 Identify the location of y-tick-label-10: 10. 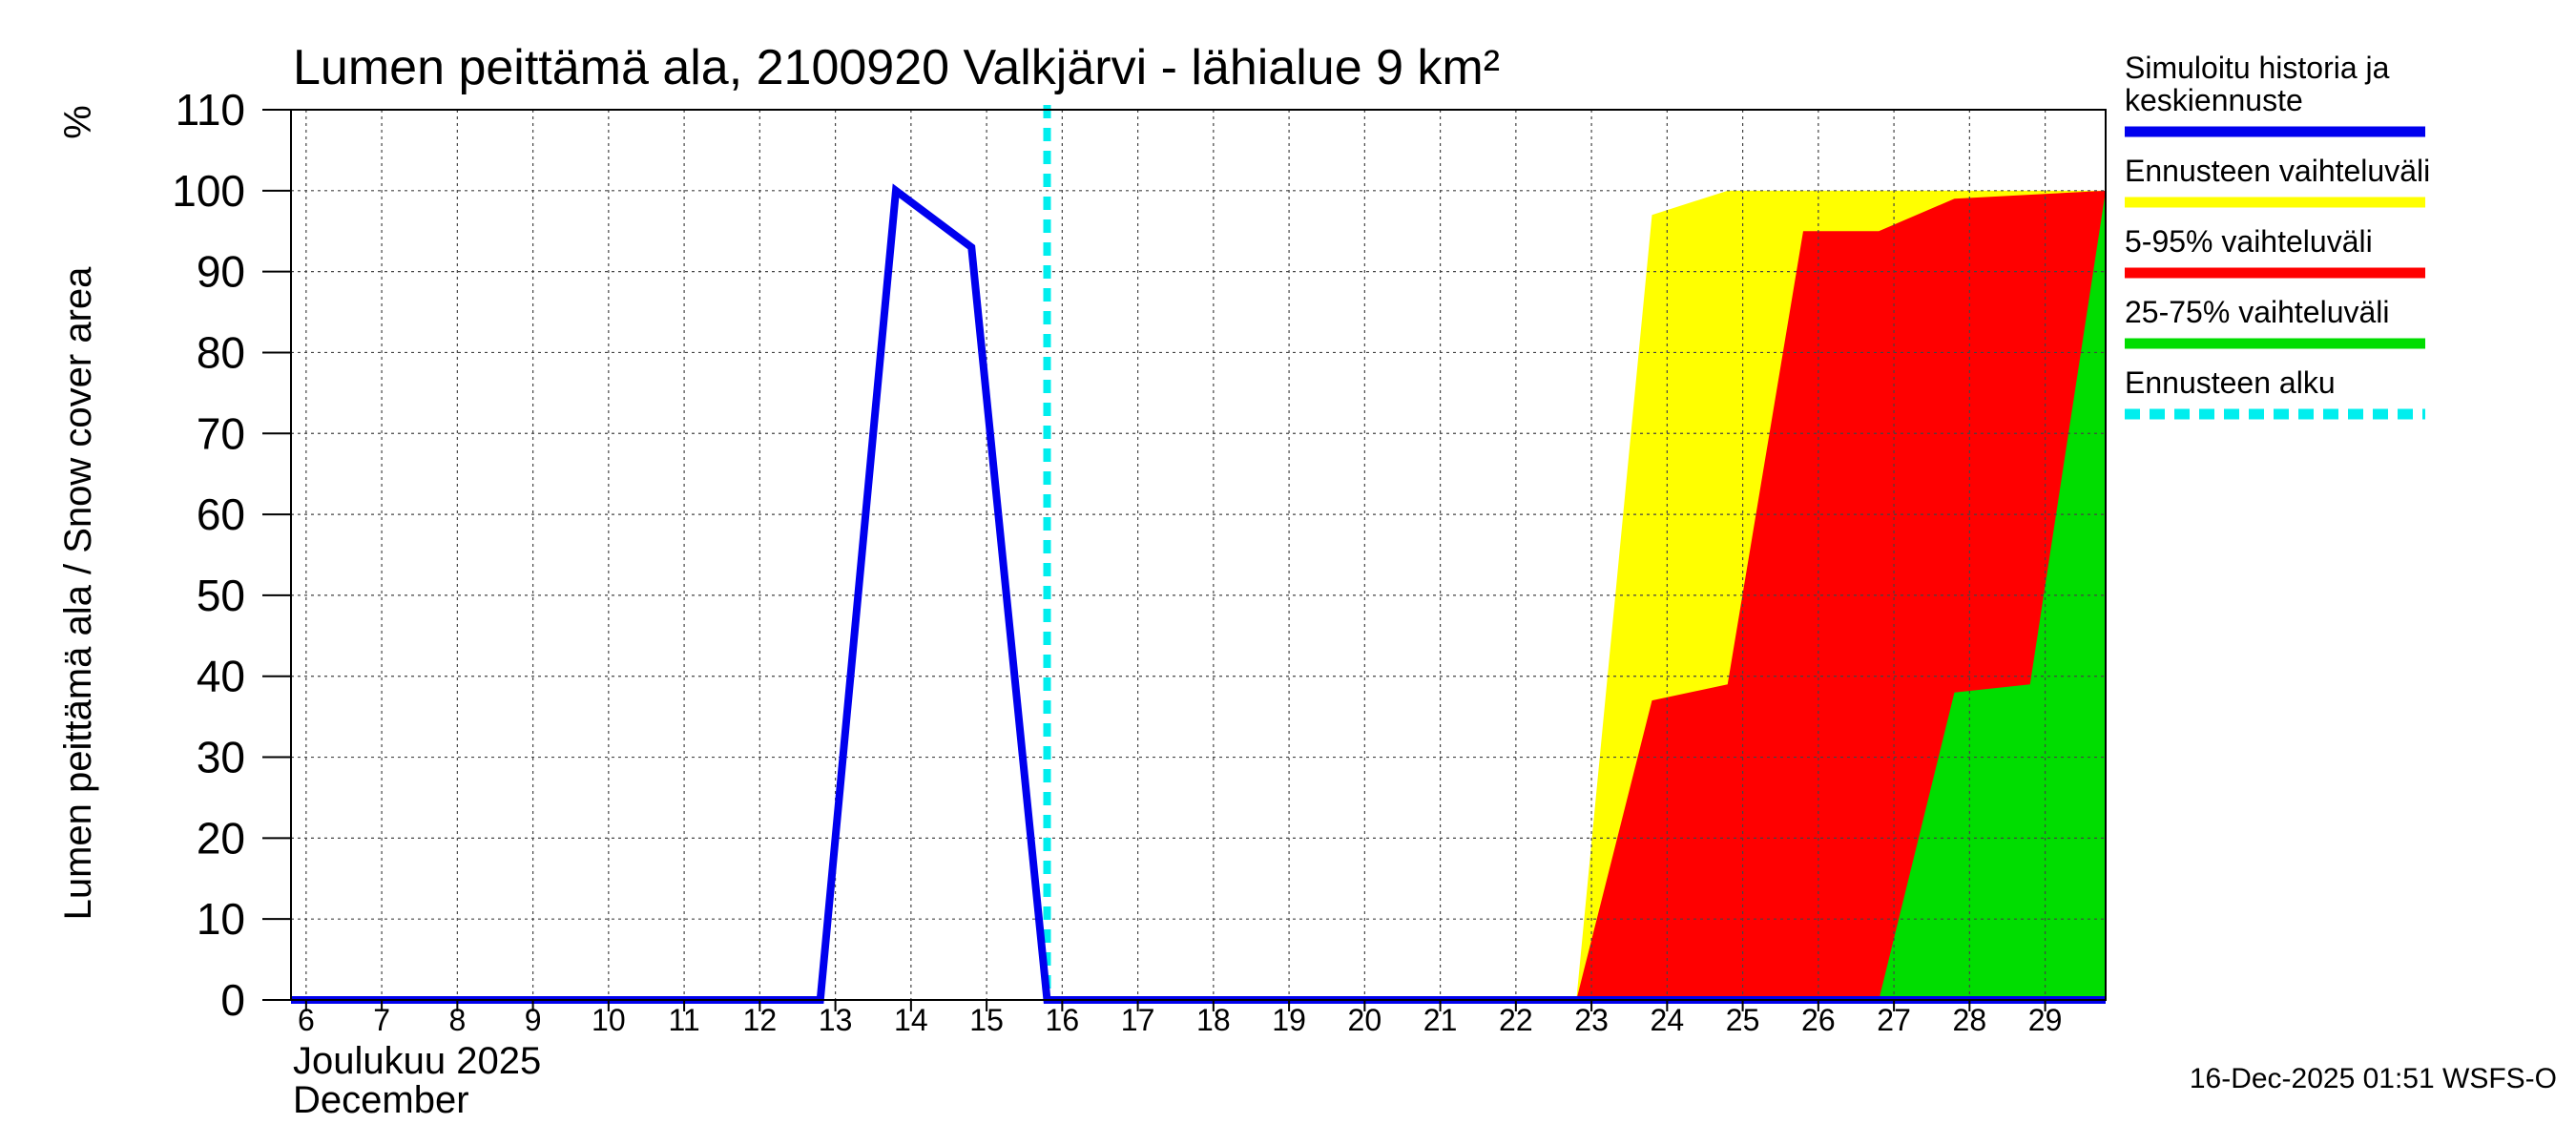
(221, 919).